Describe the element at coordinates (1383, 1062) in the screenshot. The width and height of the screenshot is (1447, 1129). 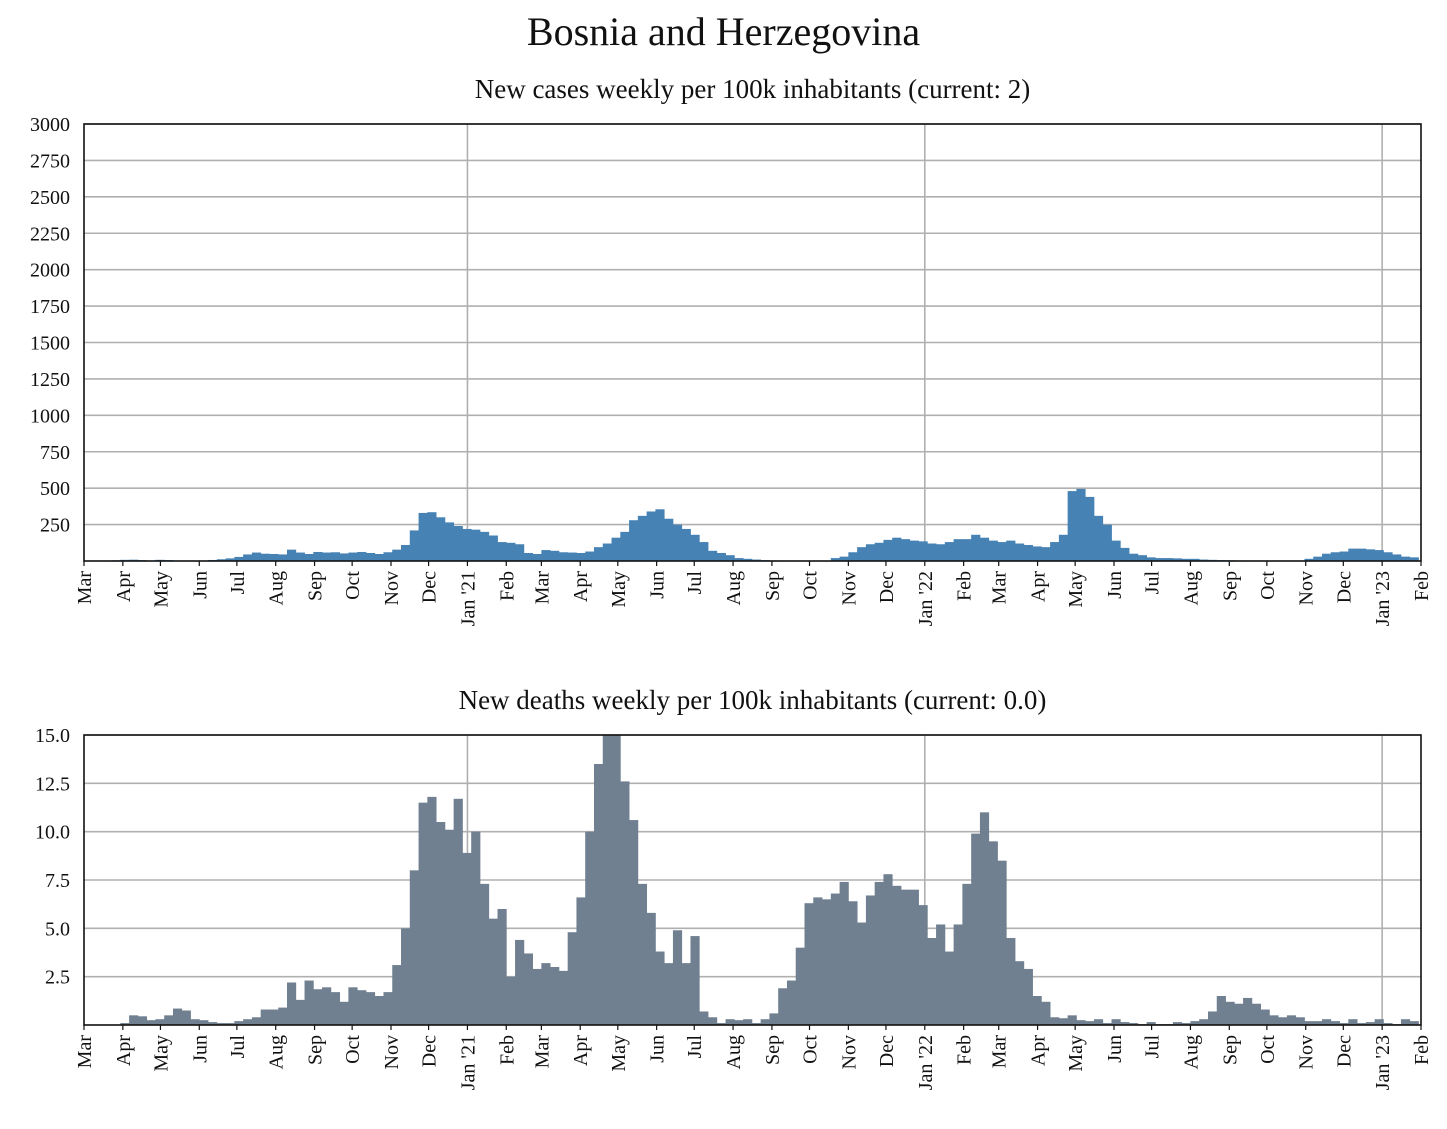
I see `deaths-x-tick-label: Jan '23` at that location.